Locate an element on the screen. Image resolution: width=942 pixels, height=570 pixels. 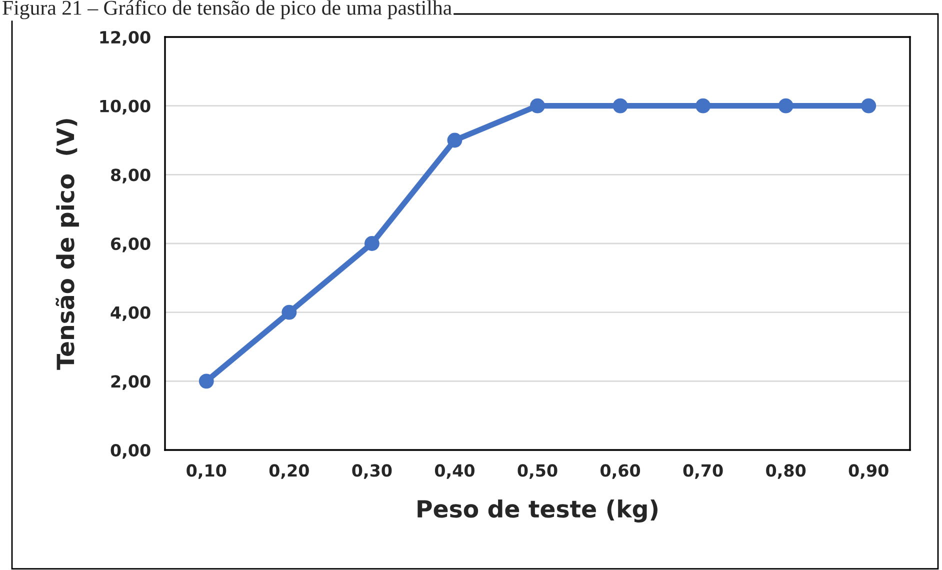
x-tick-label: 0,40 is located at coordinates (454, 471).